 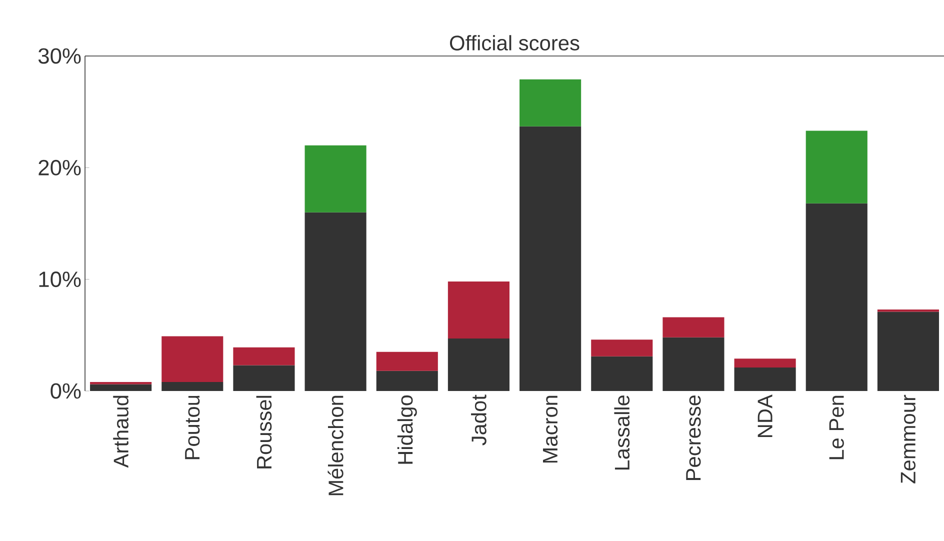 What do you see at coordinates (120, 432) in the screenshot?
I see `x-tick-label: Arthaud` at bounding box center [120, 432].